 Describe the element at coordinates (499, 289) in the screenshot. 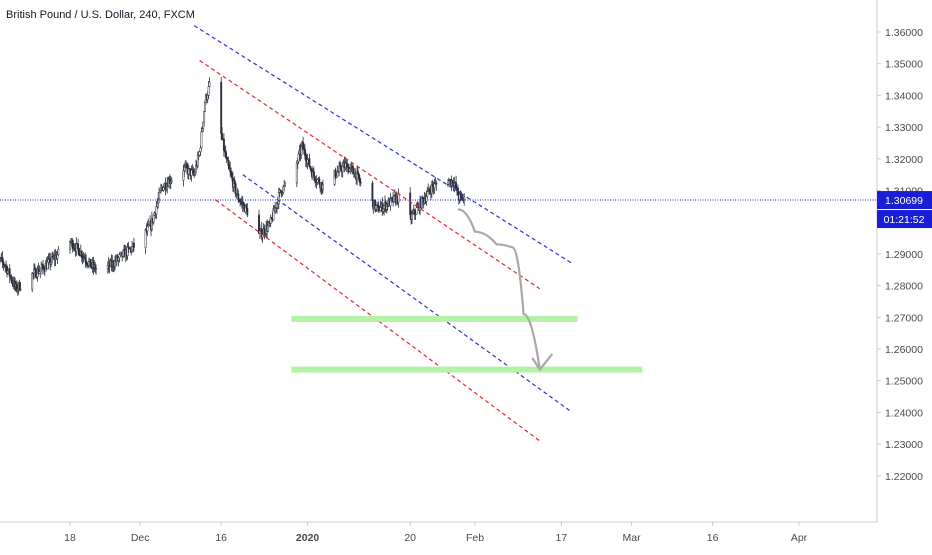

I see `projection-path` at that location.